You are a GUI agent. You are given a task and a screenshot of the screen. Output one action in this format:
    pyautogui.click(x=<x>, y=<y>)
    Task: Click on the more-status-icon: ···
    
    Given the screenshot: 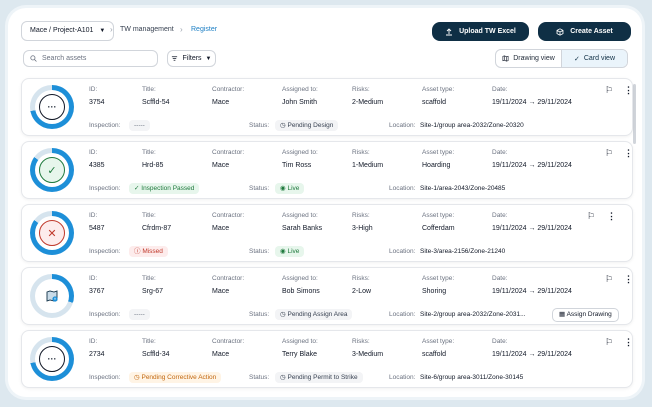 What is the action you would take?
    pyautogui.click(x=52, y=359)
    